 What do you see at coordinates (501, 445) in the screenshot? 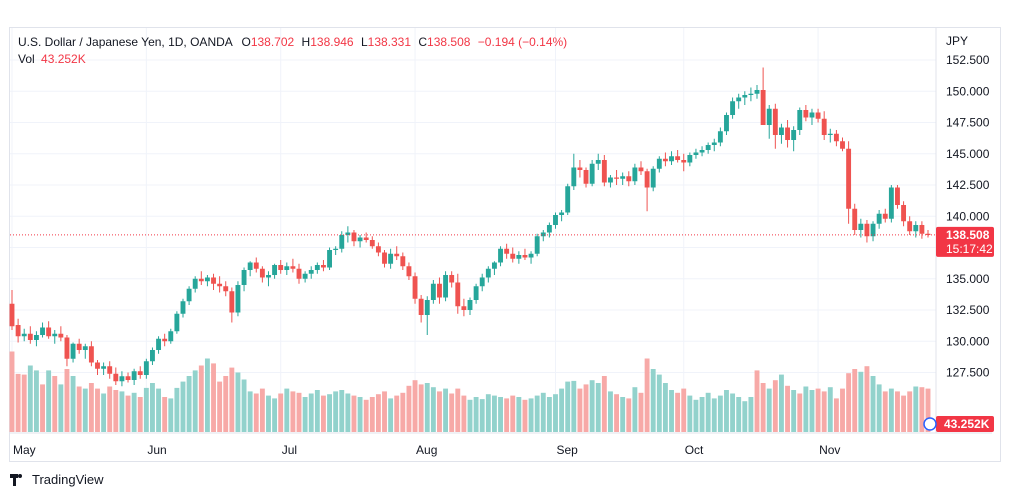
I see `time-axis: May Jun Jul Aug Sep Oct Nov` at bounding box center [501, 445].